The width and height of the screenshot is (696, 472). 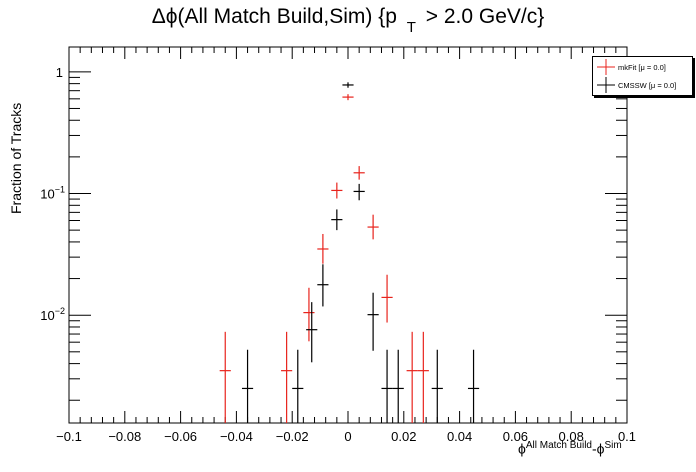 I want to click on x-tick-label: 0.06, so click(x=515, y=436).